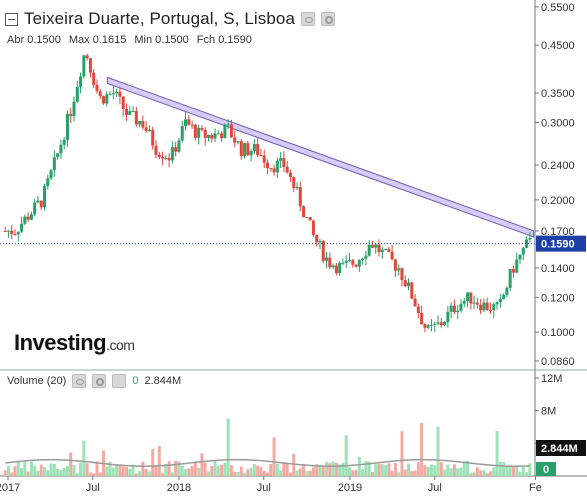 The height and width of the screenshot is (497, 587). What do you see at coordinates (328, 19) in the screenshot?
I see `settings-icon` at bounding box center [328, 19].